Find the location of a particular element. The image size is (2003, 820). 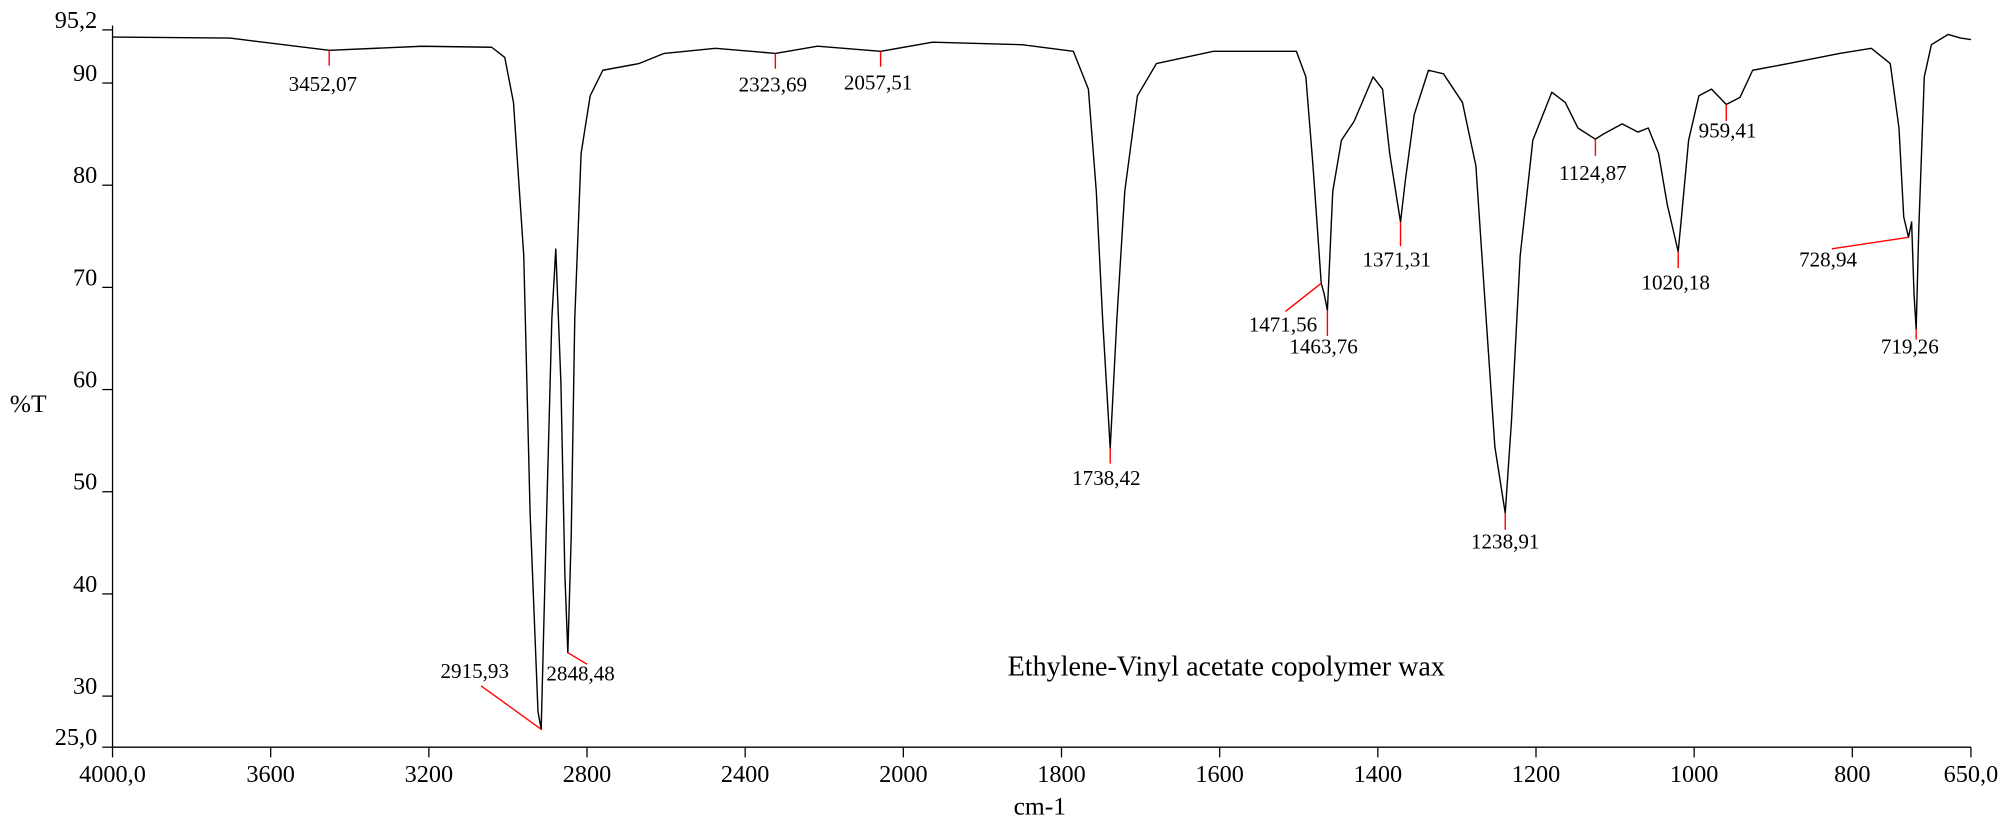

y-tick-label: 30 is located at coordinates (85, 686).